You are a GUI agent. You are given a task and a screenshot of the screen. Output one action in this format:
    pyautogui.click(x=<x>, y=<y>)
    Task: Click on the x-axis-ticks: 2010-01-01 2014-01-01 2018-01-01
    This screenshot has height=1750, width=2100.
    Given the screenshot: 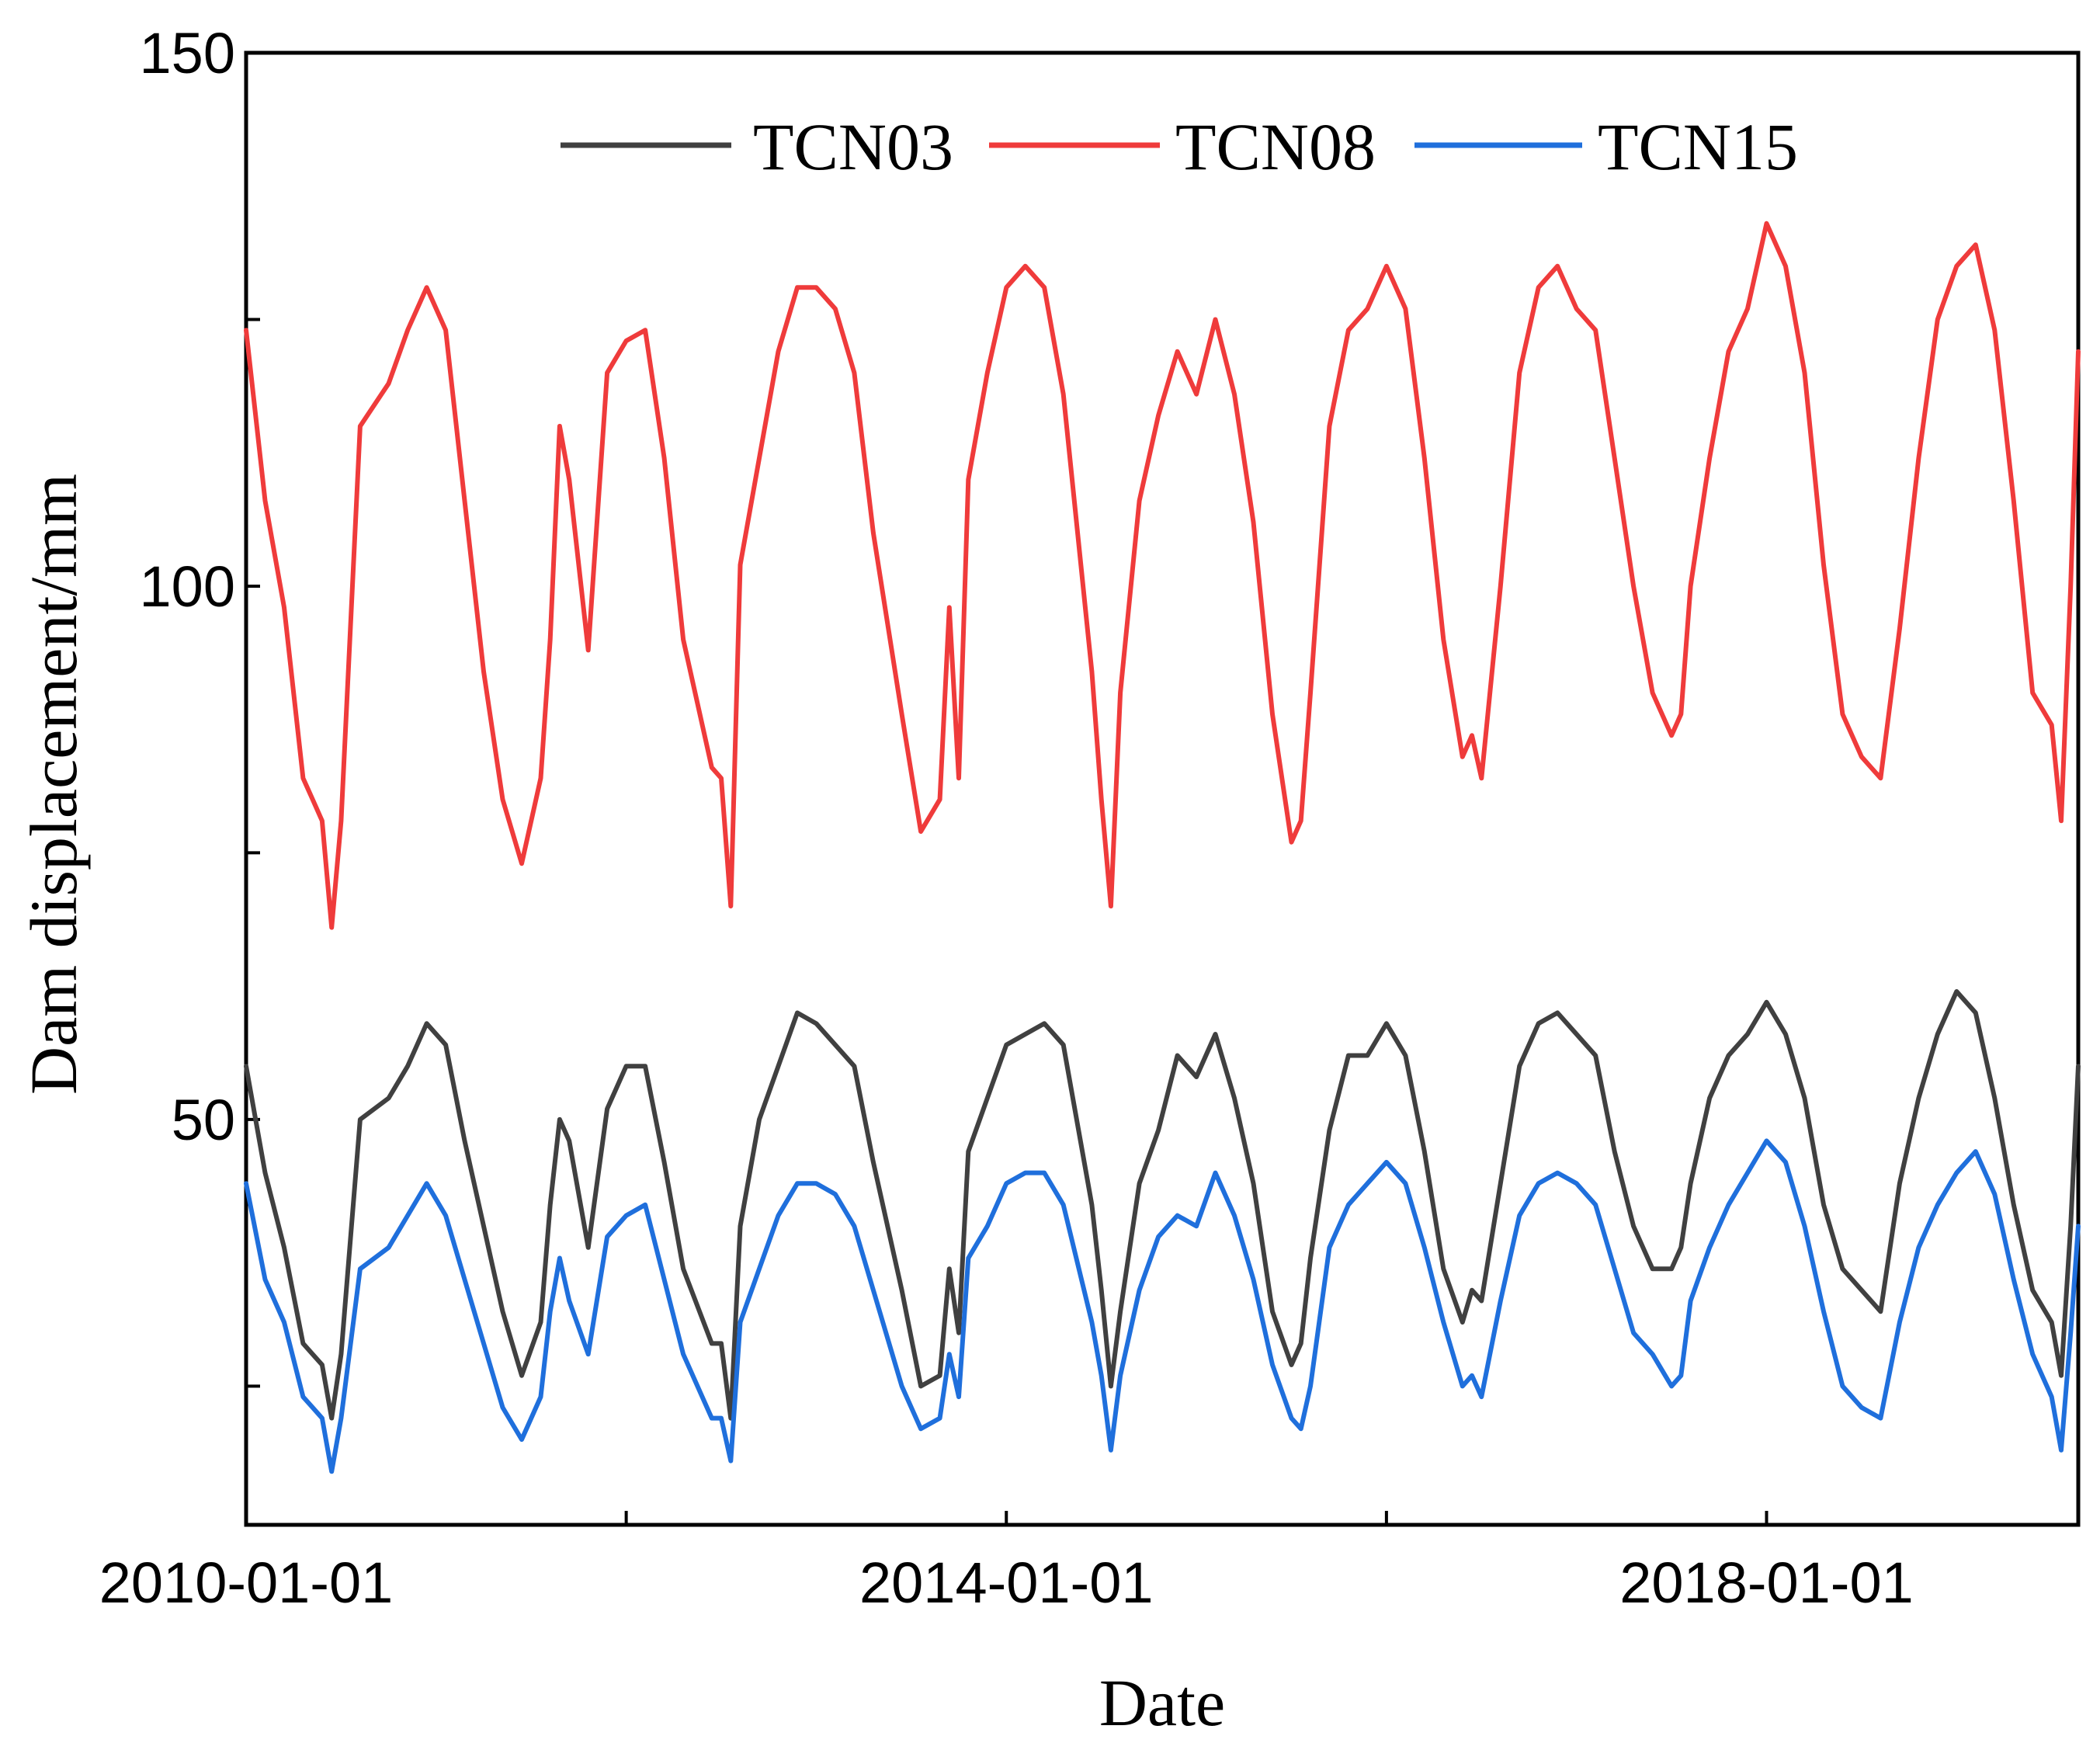 What is the action you would take?
    pyautogui.click(x=1006, y=1563)
    